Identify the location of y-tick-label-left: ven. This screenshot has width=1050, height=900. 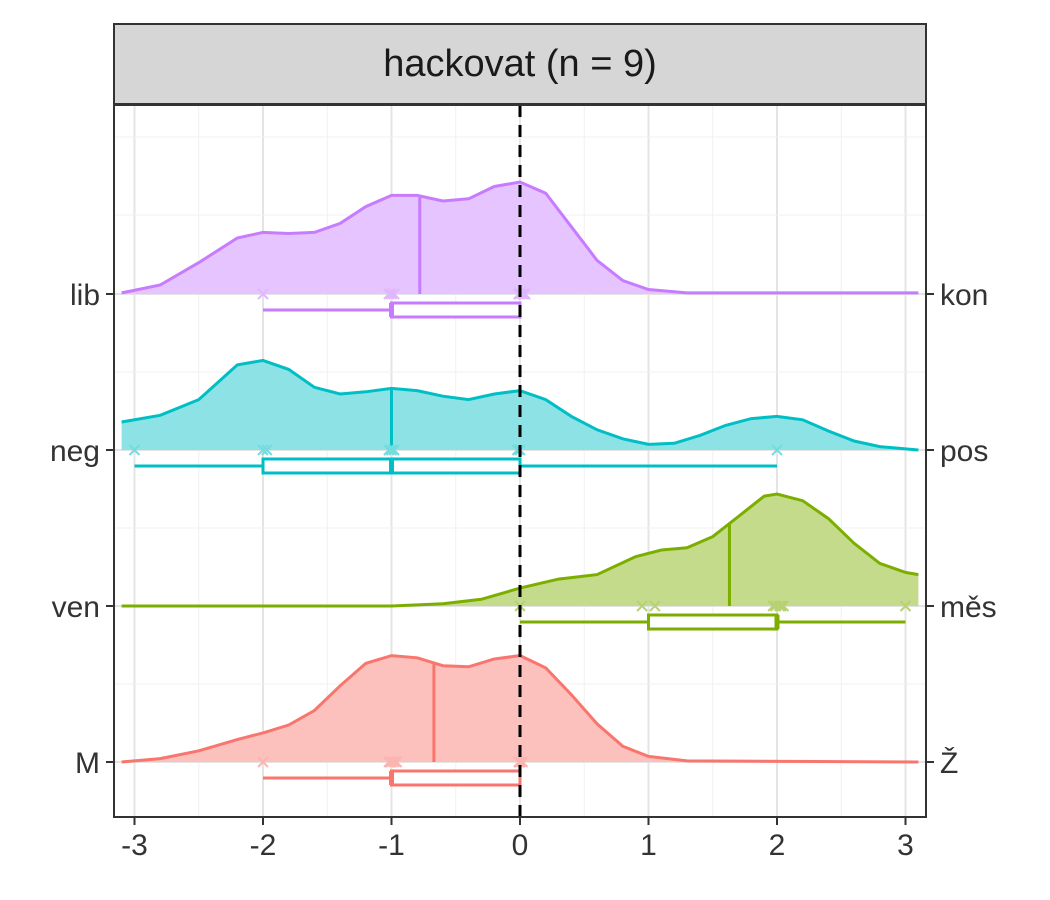
(76, 607).